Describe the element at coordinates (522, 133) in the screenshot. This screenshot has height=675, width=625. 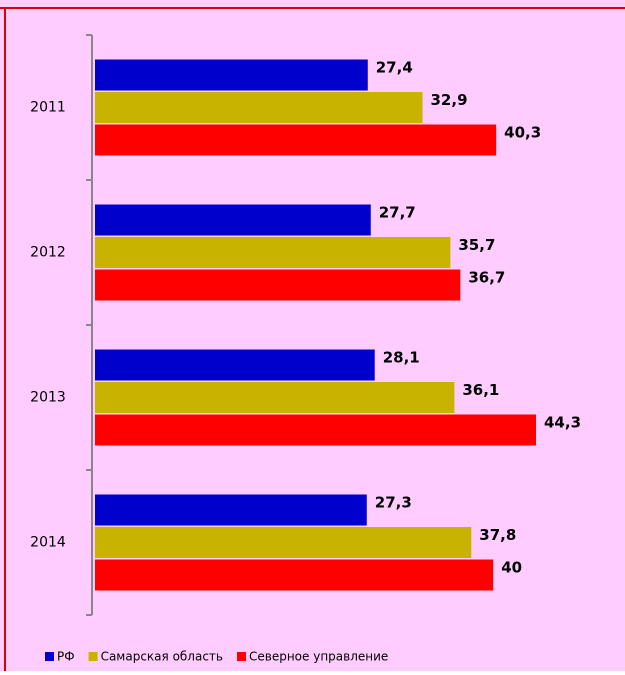
I see `value-label: 40,3` at that location.